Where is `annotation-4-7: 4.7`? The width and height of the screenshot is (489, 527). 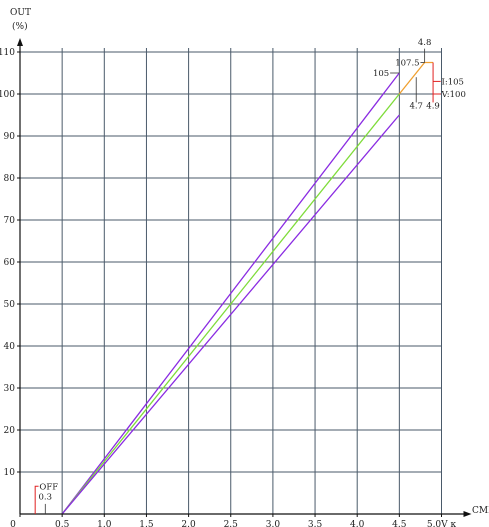
annotation-4-7: 4.7 is located at coordinates (416, 107).